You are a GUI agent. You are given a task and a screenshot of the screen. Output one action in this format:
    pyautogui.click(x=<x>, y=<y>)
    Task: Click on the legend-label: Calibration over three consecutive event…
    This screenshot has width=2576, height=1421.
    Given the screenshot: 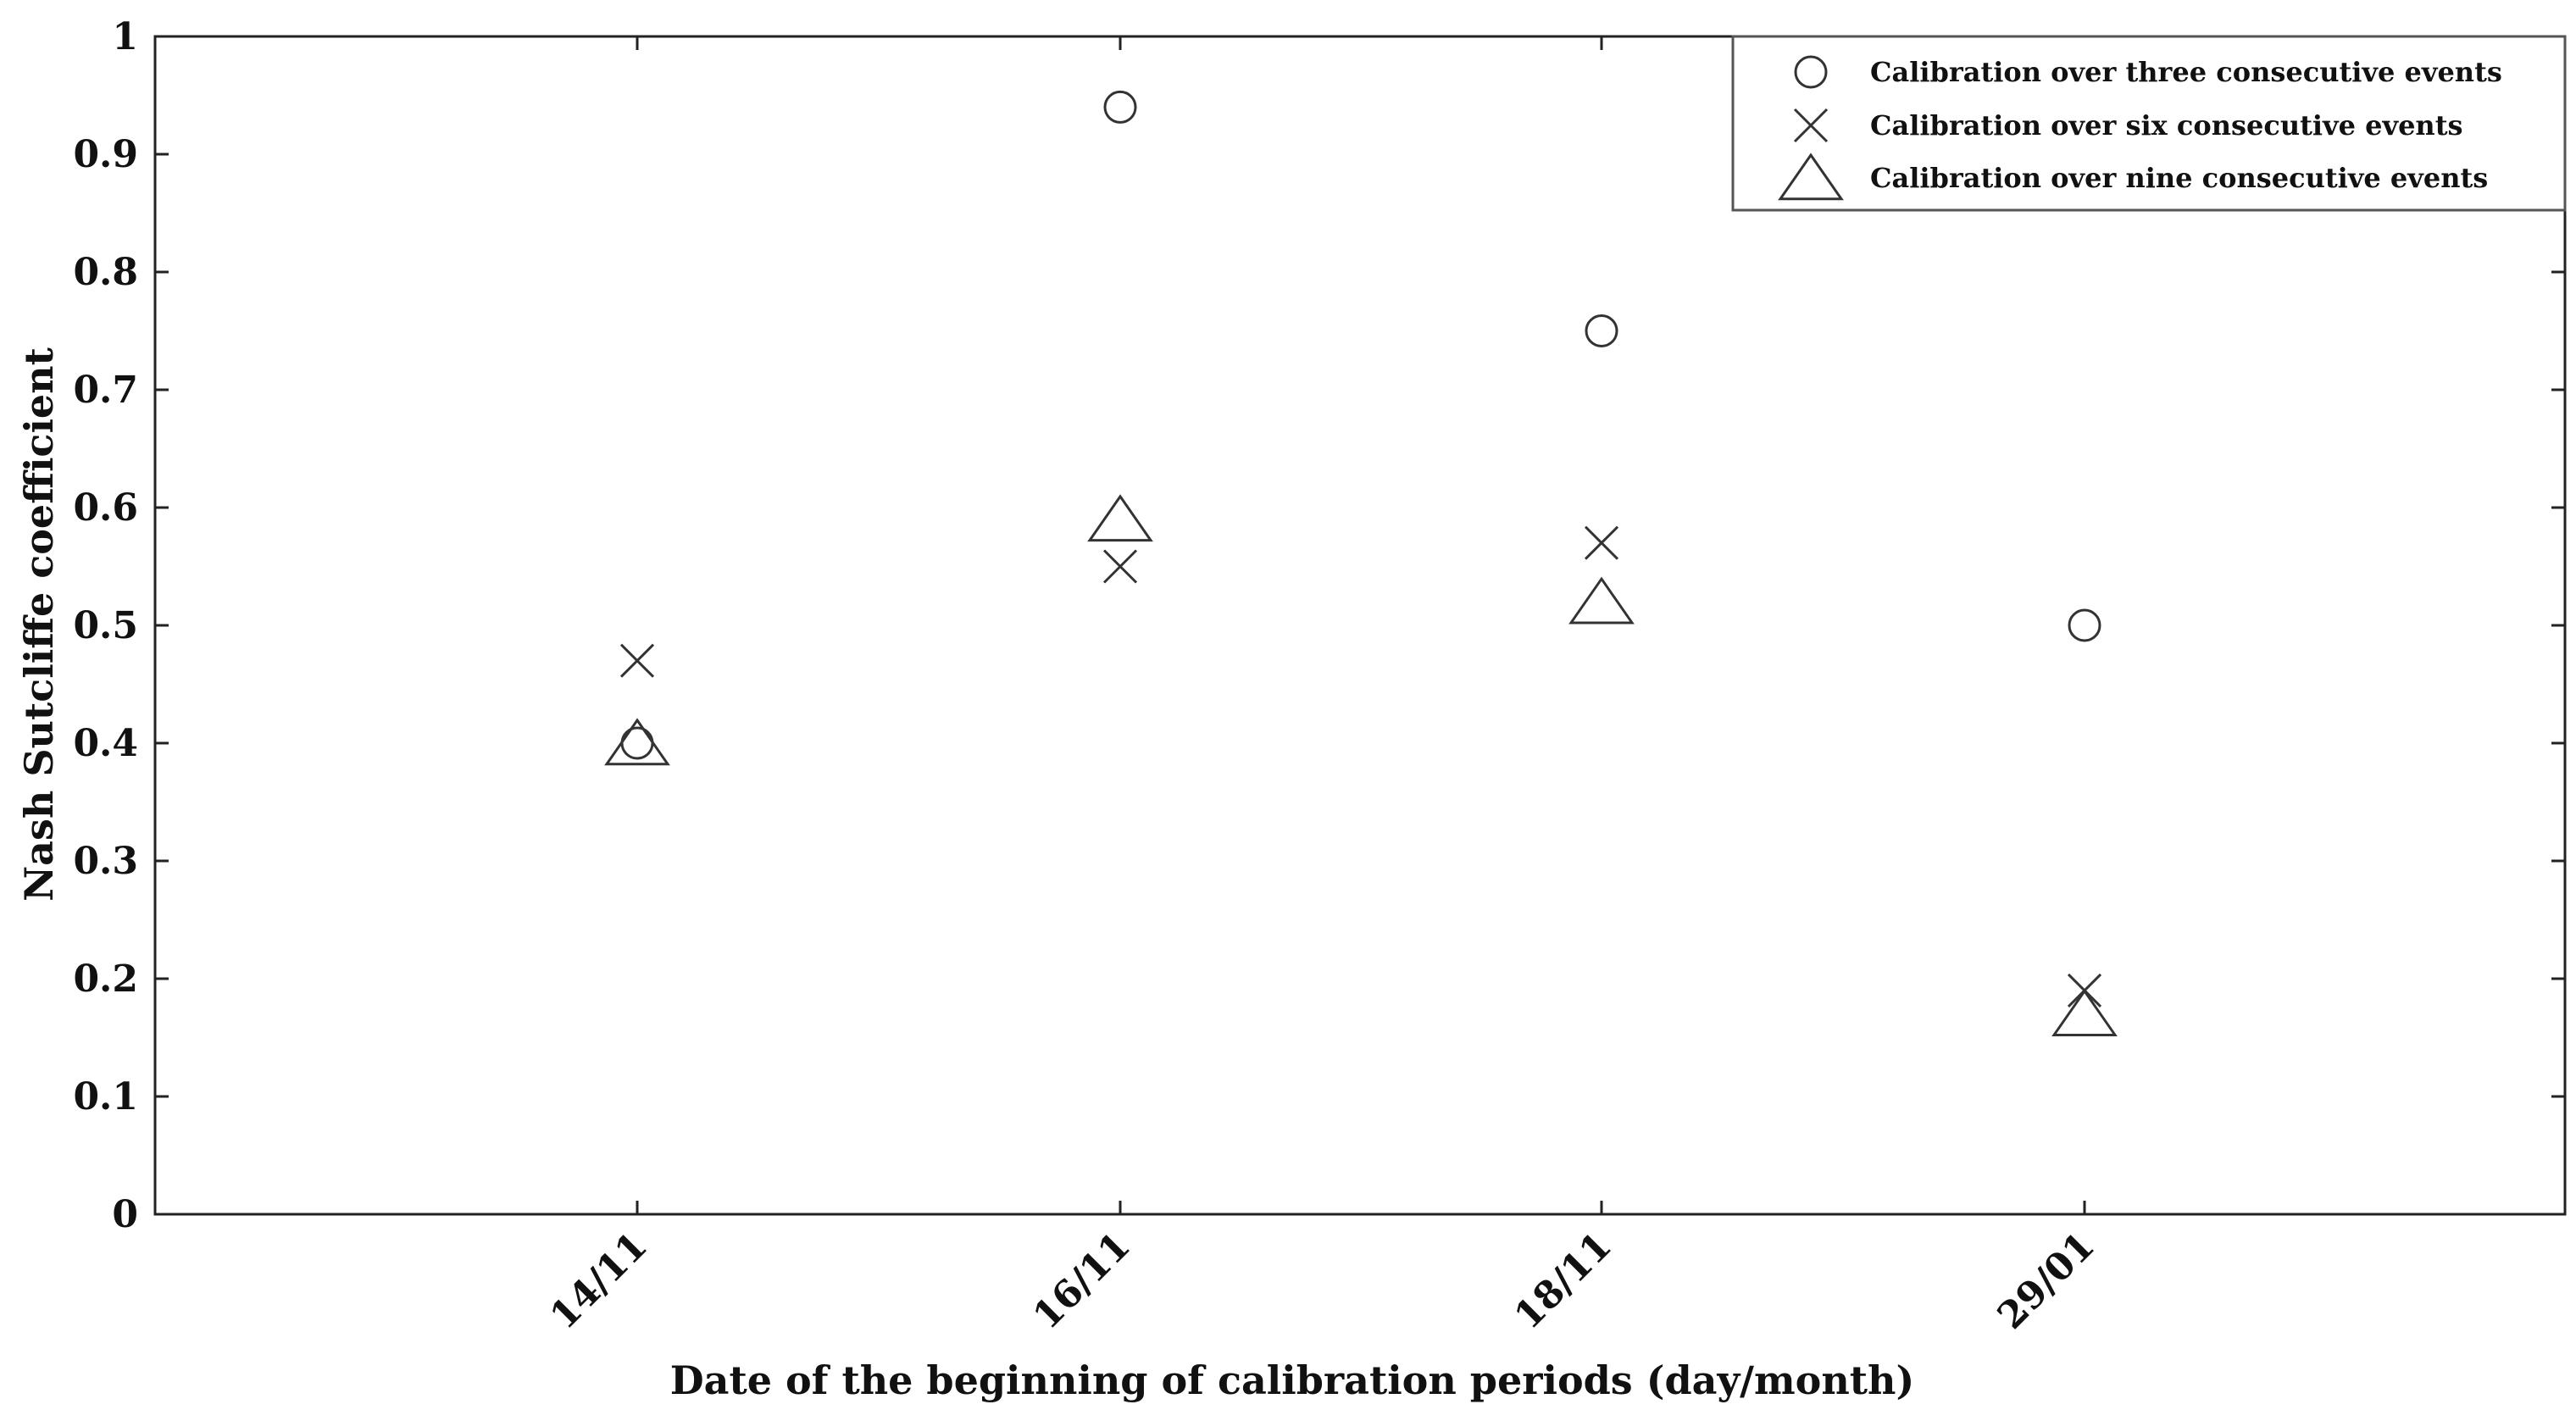 What is the action you would take?
    pyautogui.click(x=2186, y=72)
    